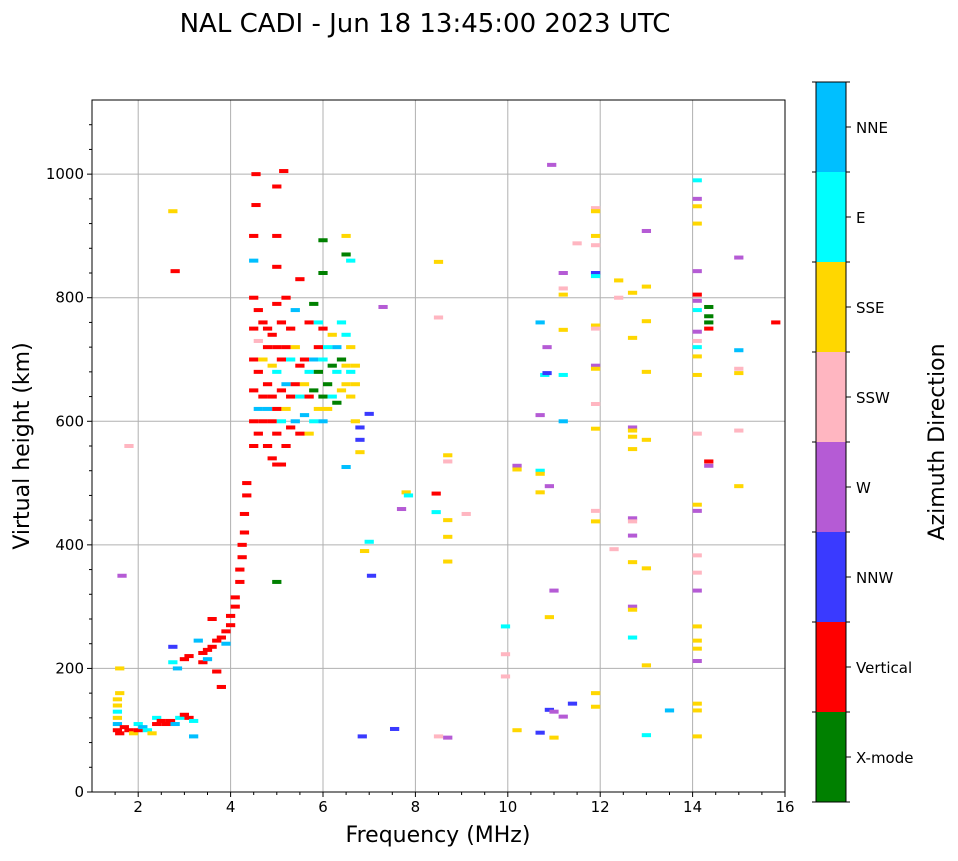 The height and width of the screenshot is (861, 958). I want to click on x-tick-label: 16, so click(784, 807).